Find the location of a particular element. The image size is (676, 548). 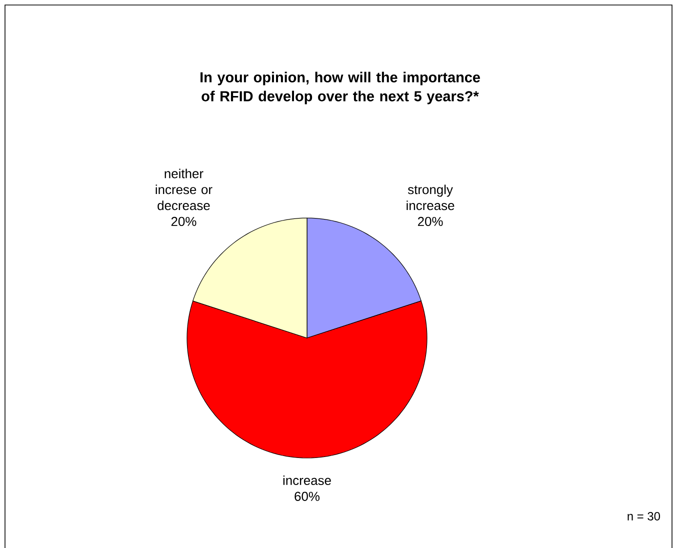

slice-label: increase is located at coordinates (307, 480).